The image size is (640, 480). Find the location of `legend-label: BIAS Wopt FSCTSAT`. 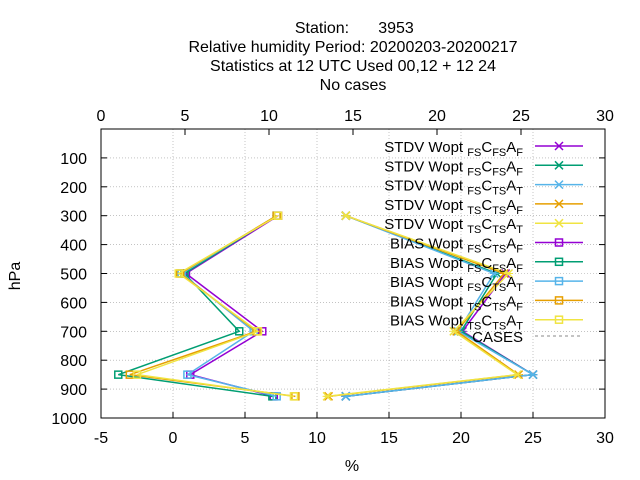

legend-label: BIAS Wopt FSCTSAT is located at coordinates (456, 284).